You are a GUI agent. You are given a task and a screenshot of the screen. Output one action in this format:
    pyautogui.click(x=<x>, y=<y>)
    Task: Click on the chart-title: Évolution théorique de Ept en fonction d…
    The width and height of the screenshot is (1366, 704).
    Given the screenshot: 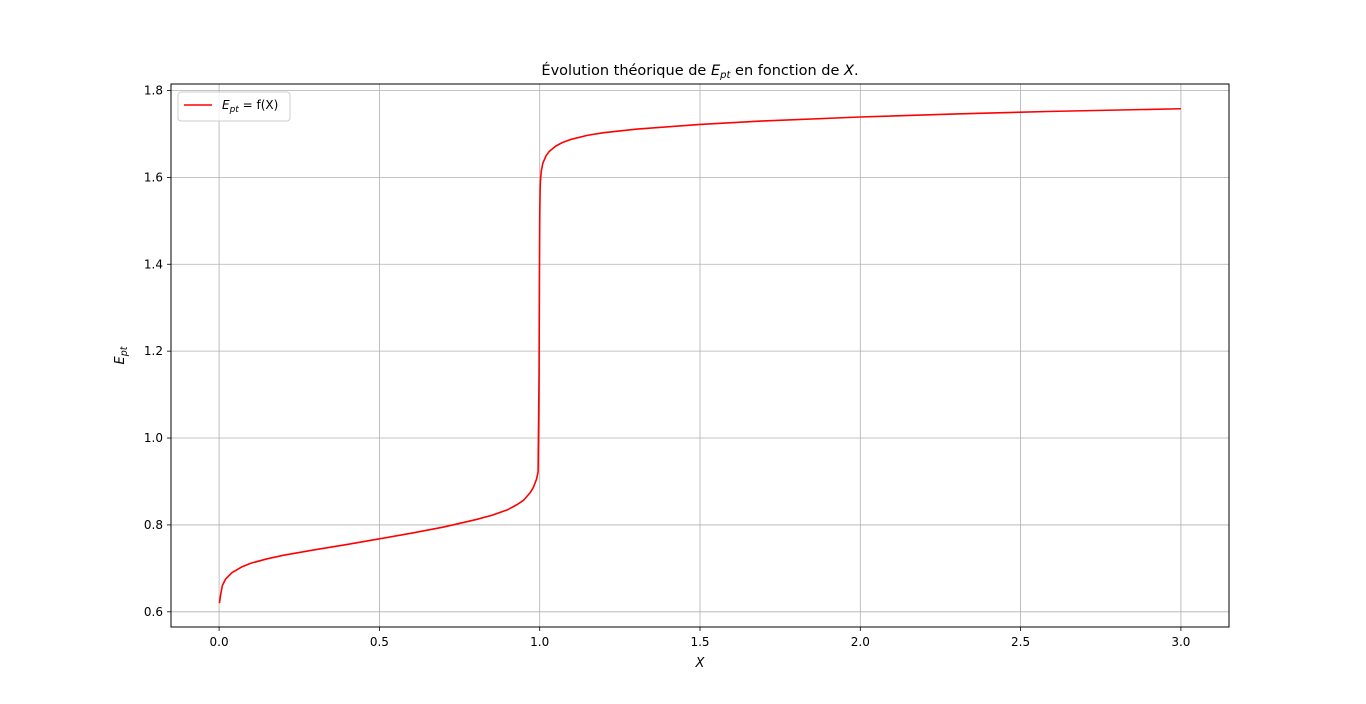 What is the action you would take?
    pyautogui.click(x=699, y=71)
    